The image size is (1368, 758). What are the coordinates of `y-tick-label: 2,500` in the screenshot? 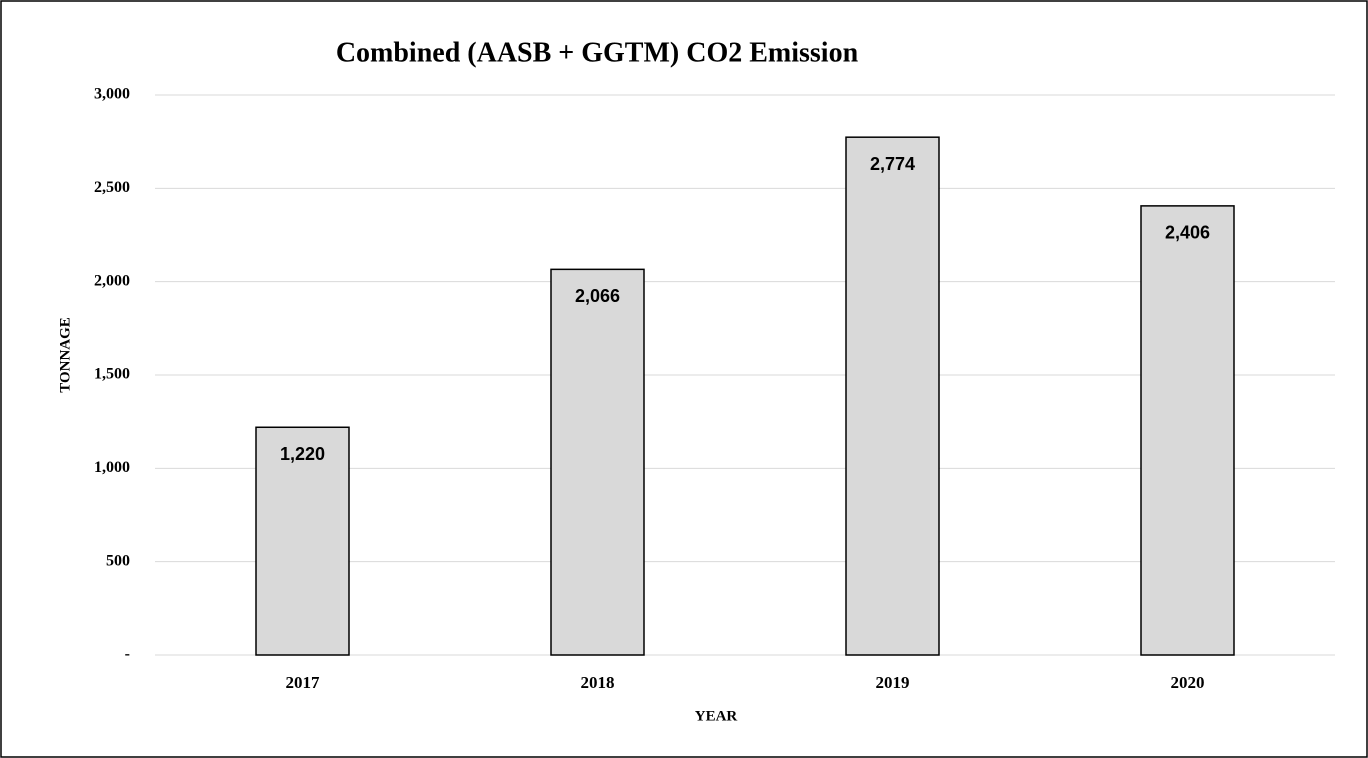 It's located at (112, 187).